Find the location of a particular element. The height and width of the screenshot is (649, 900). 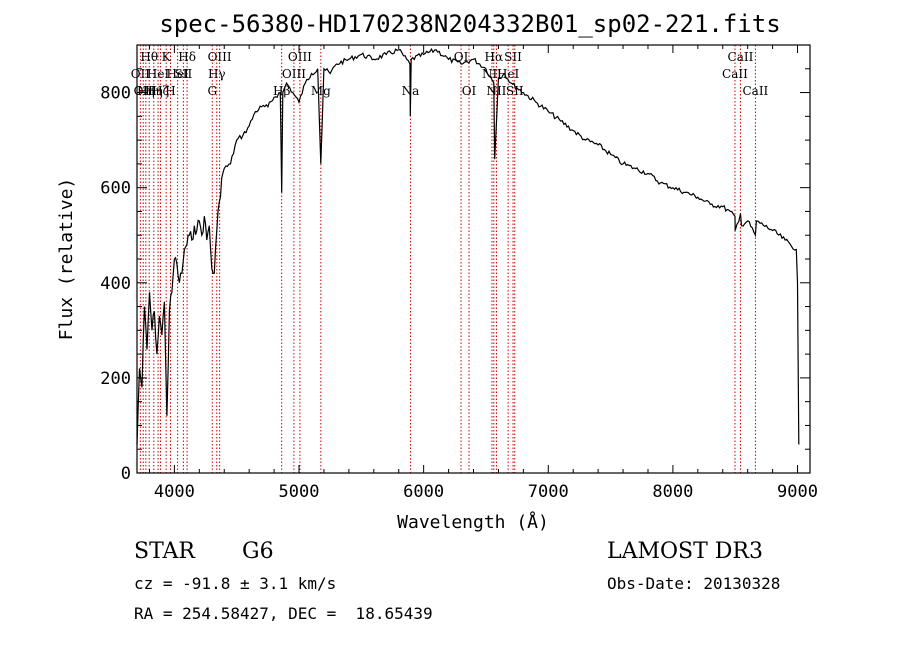

line-label: K is located at coordinates (167, 57).